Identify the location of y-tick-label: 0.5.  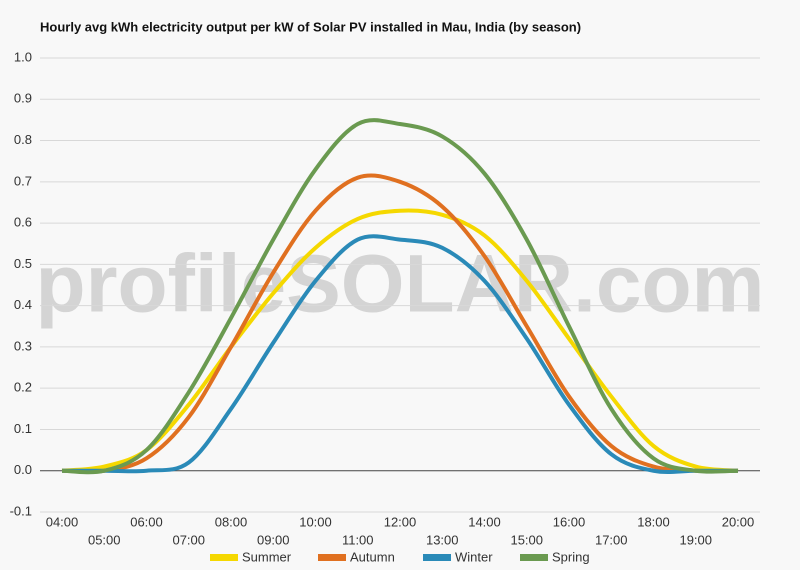
(23, 263).